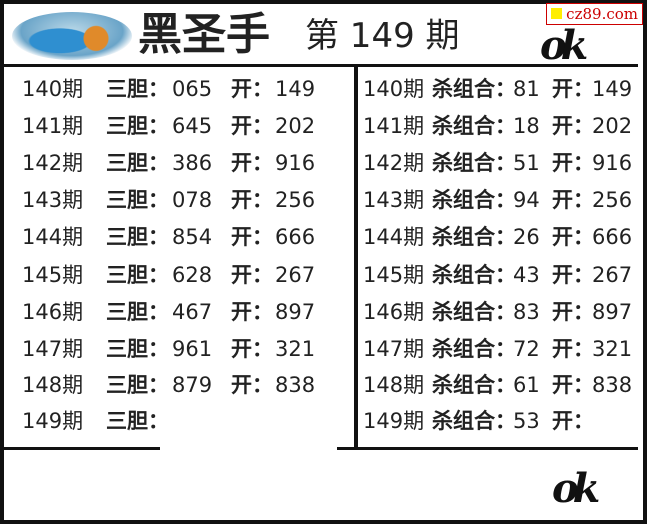 The width and height of the screenshot is (647, 524). What do you see at coordinates (53, 421) in the screenshot?
I see `left-period: 149期` at bounding box center [53, 421].